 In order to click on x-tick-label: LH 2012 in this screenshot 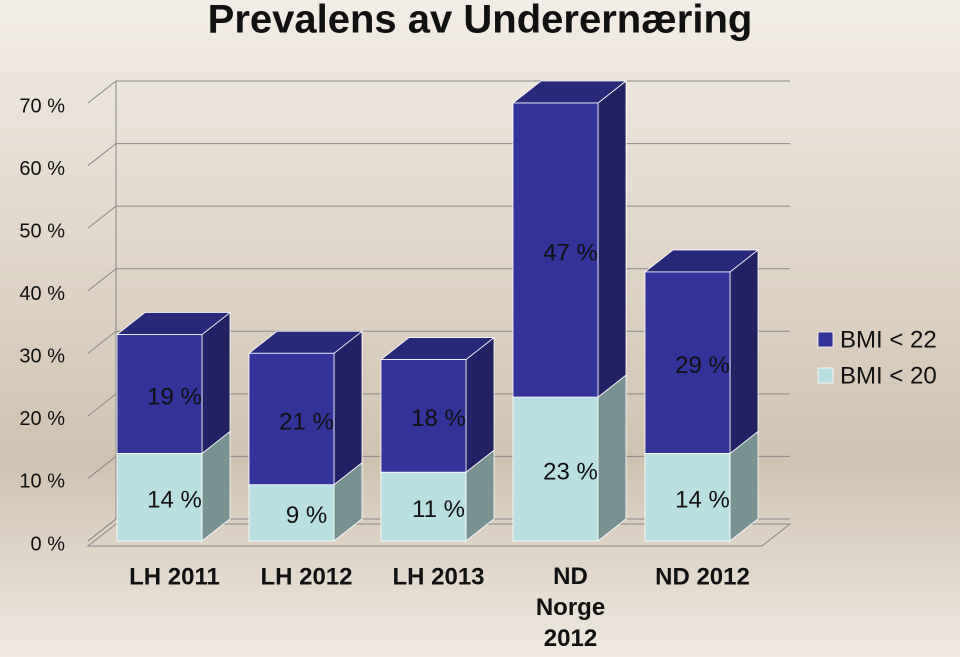, I will do `click(306, 576)`.